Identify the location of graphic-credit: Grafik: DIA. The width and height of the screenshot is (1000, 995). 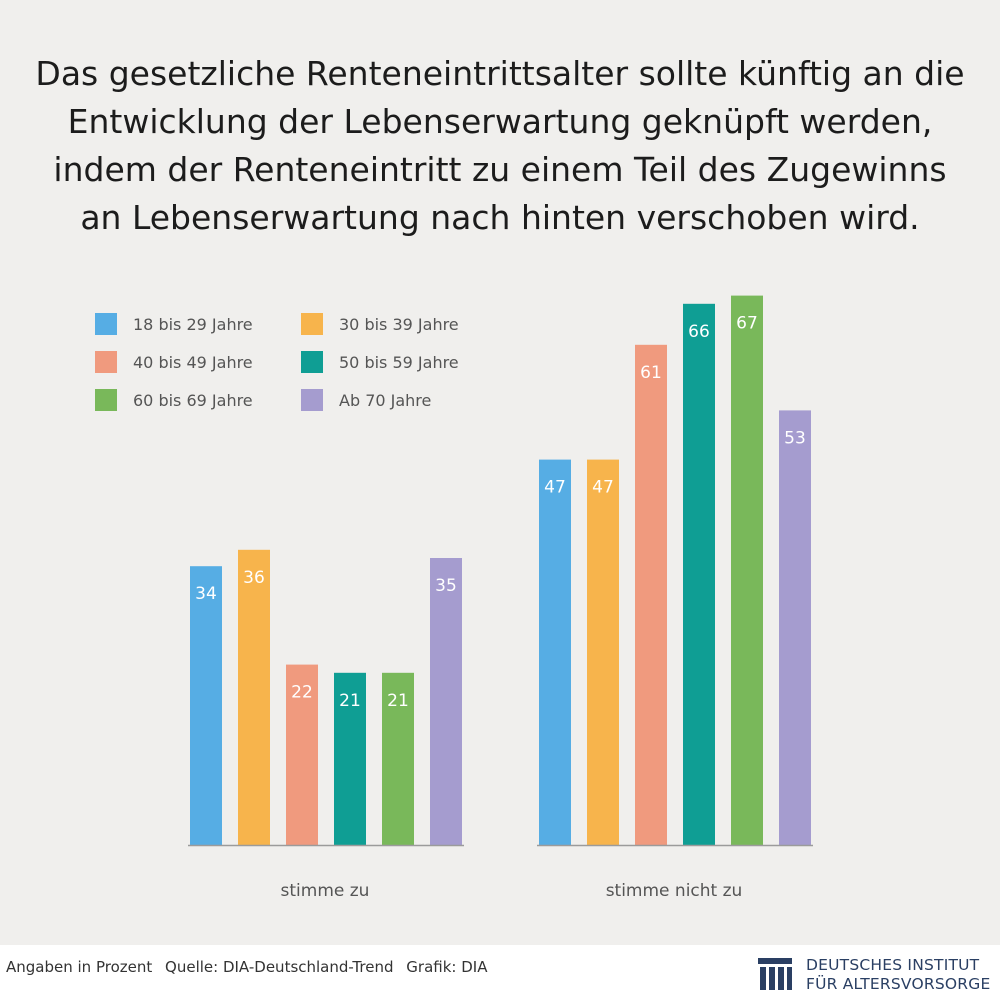
(447, 967).